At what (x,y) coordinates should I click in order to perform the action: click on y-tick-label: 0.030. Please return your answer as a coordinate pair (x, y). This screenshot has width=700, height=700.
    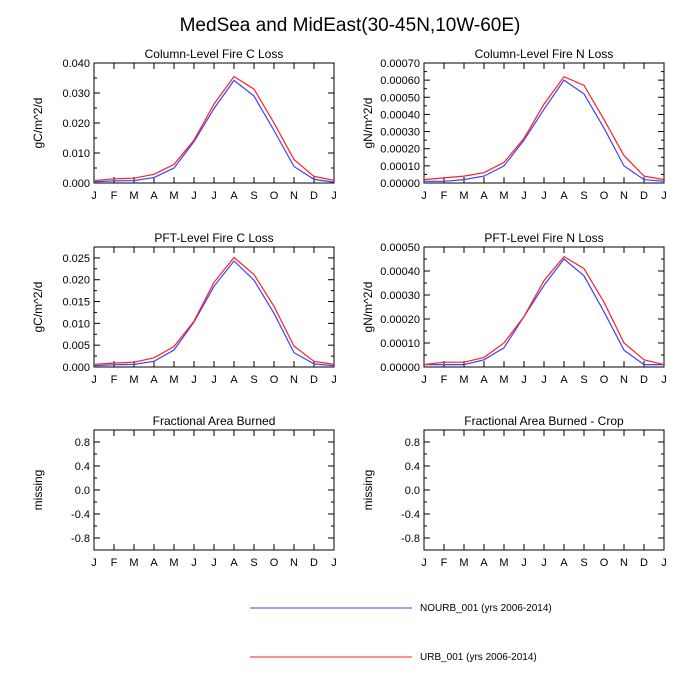
    Looking at the image, I should click on (76, 94).